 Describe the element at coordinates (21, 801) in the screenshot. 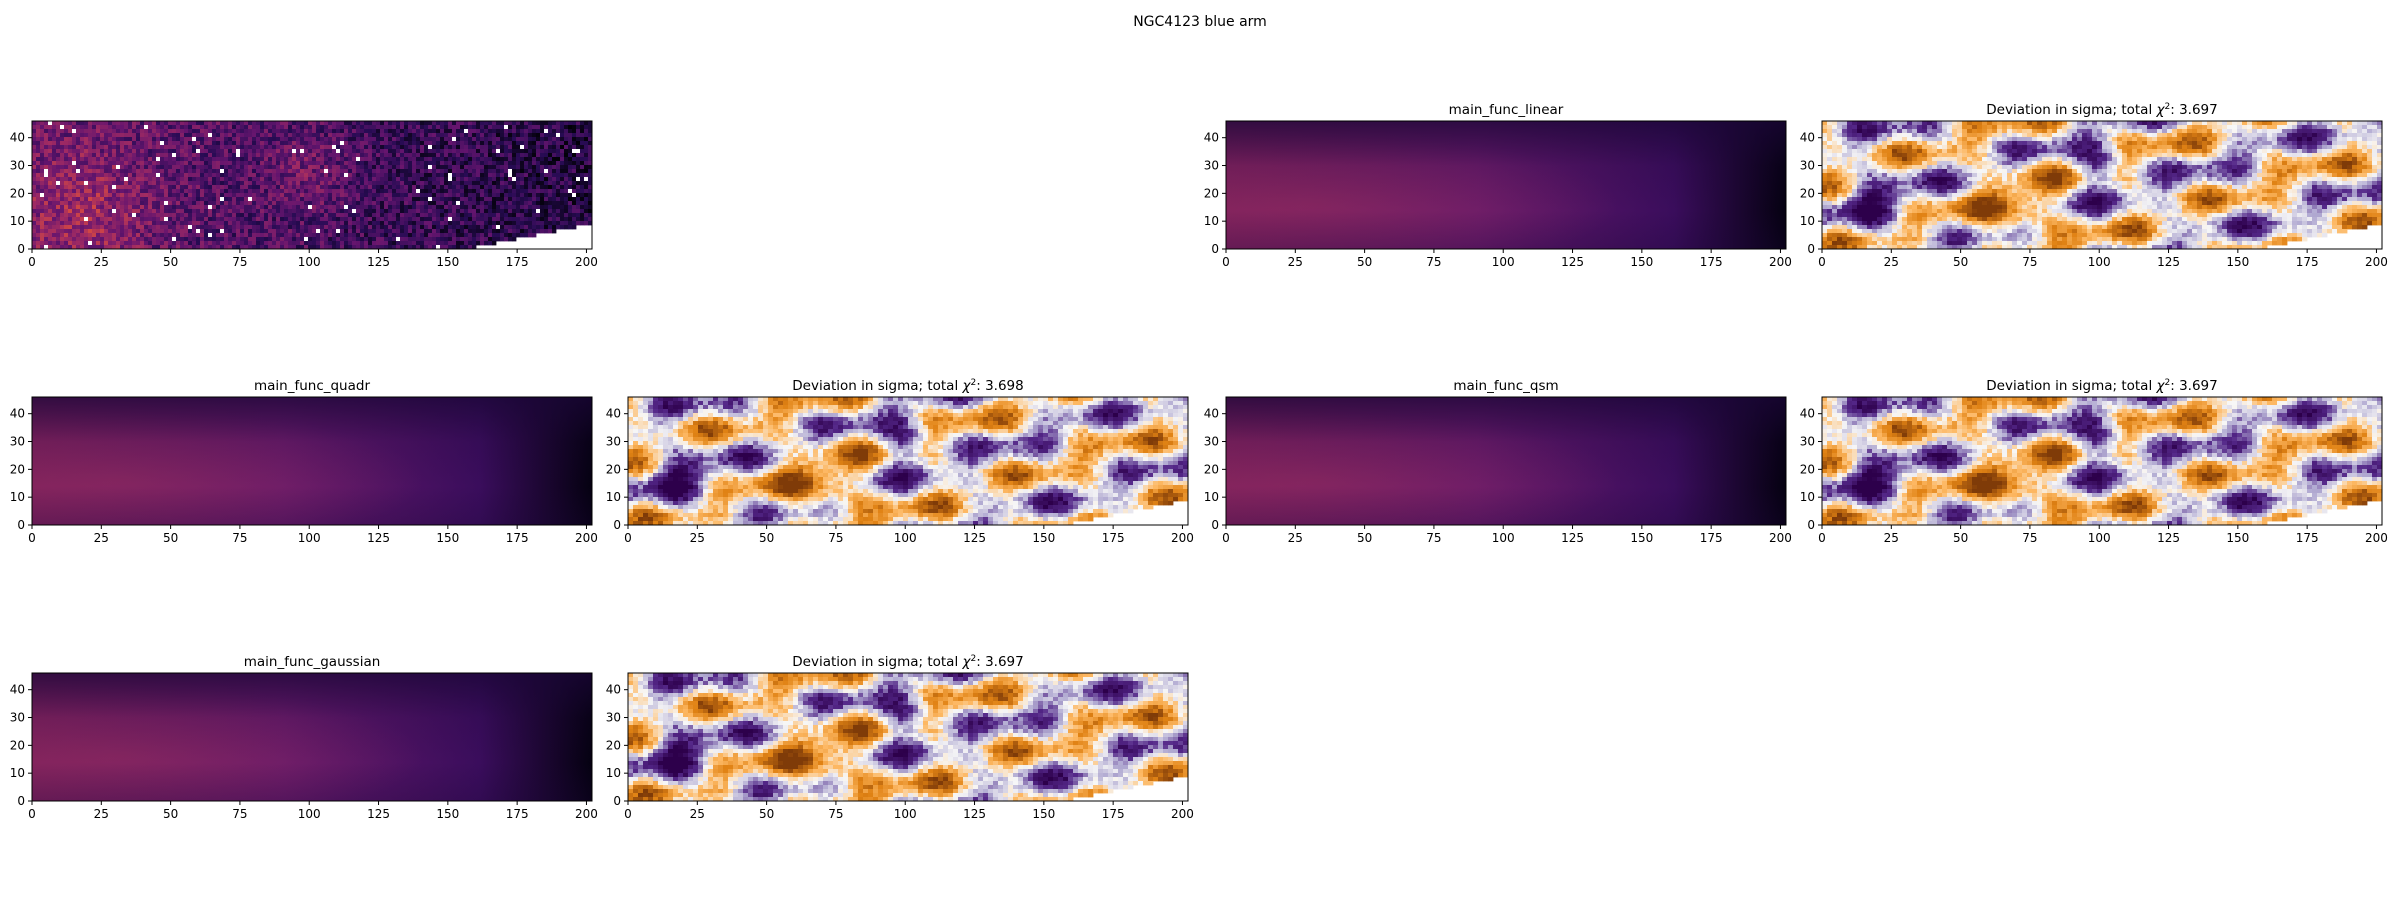

I see `gaussian-model-ytick-label: 0` at that location.